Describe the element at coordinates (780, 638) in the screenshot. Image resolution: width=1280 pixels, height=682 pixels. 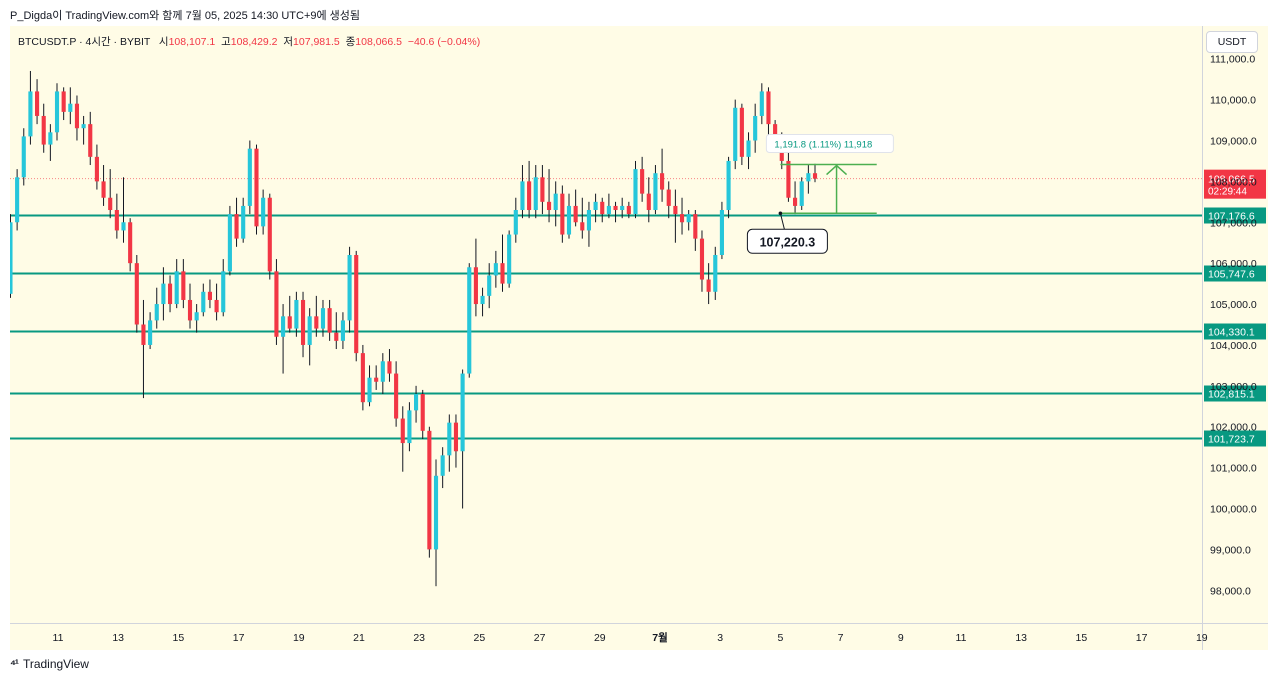
I see `time-tick-label: 5` at that location.